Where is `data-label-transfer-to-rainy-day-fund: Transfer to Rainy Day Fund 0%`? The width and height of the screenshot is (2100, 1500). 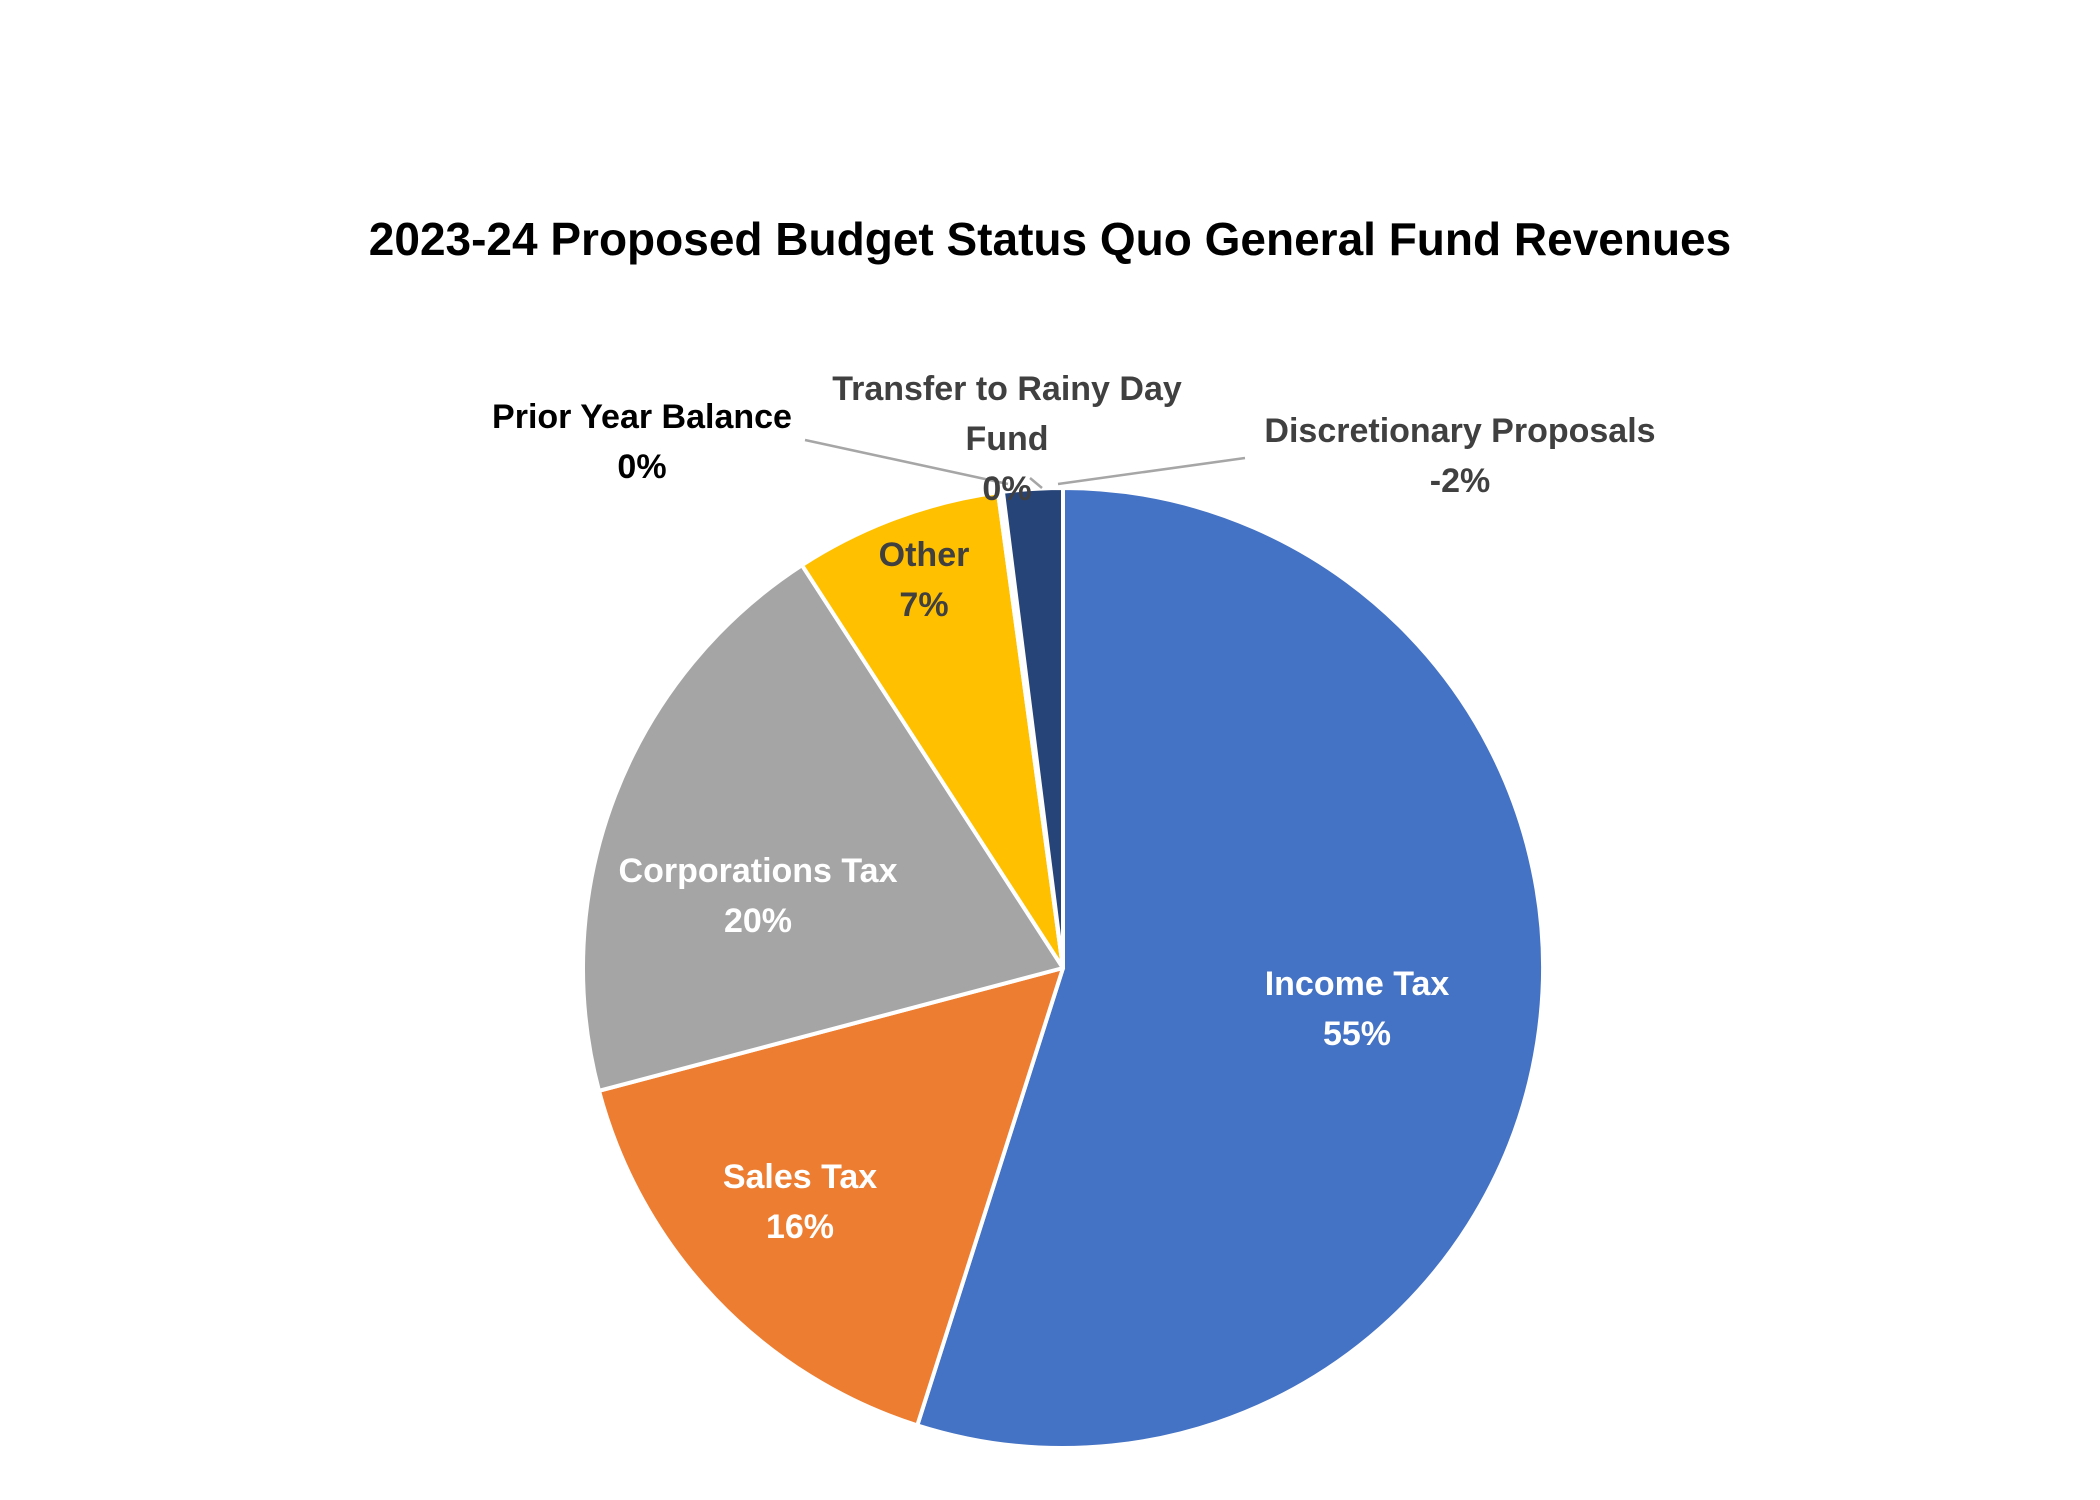
data-label-transfer-to-rainy-day-fund: Transfer to Rainy Day Fund 0% is located at coordinates (1007, 439).